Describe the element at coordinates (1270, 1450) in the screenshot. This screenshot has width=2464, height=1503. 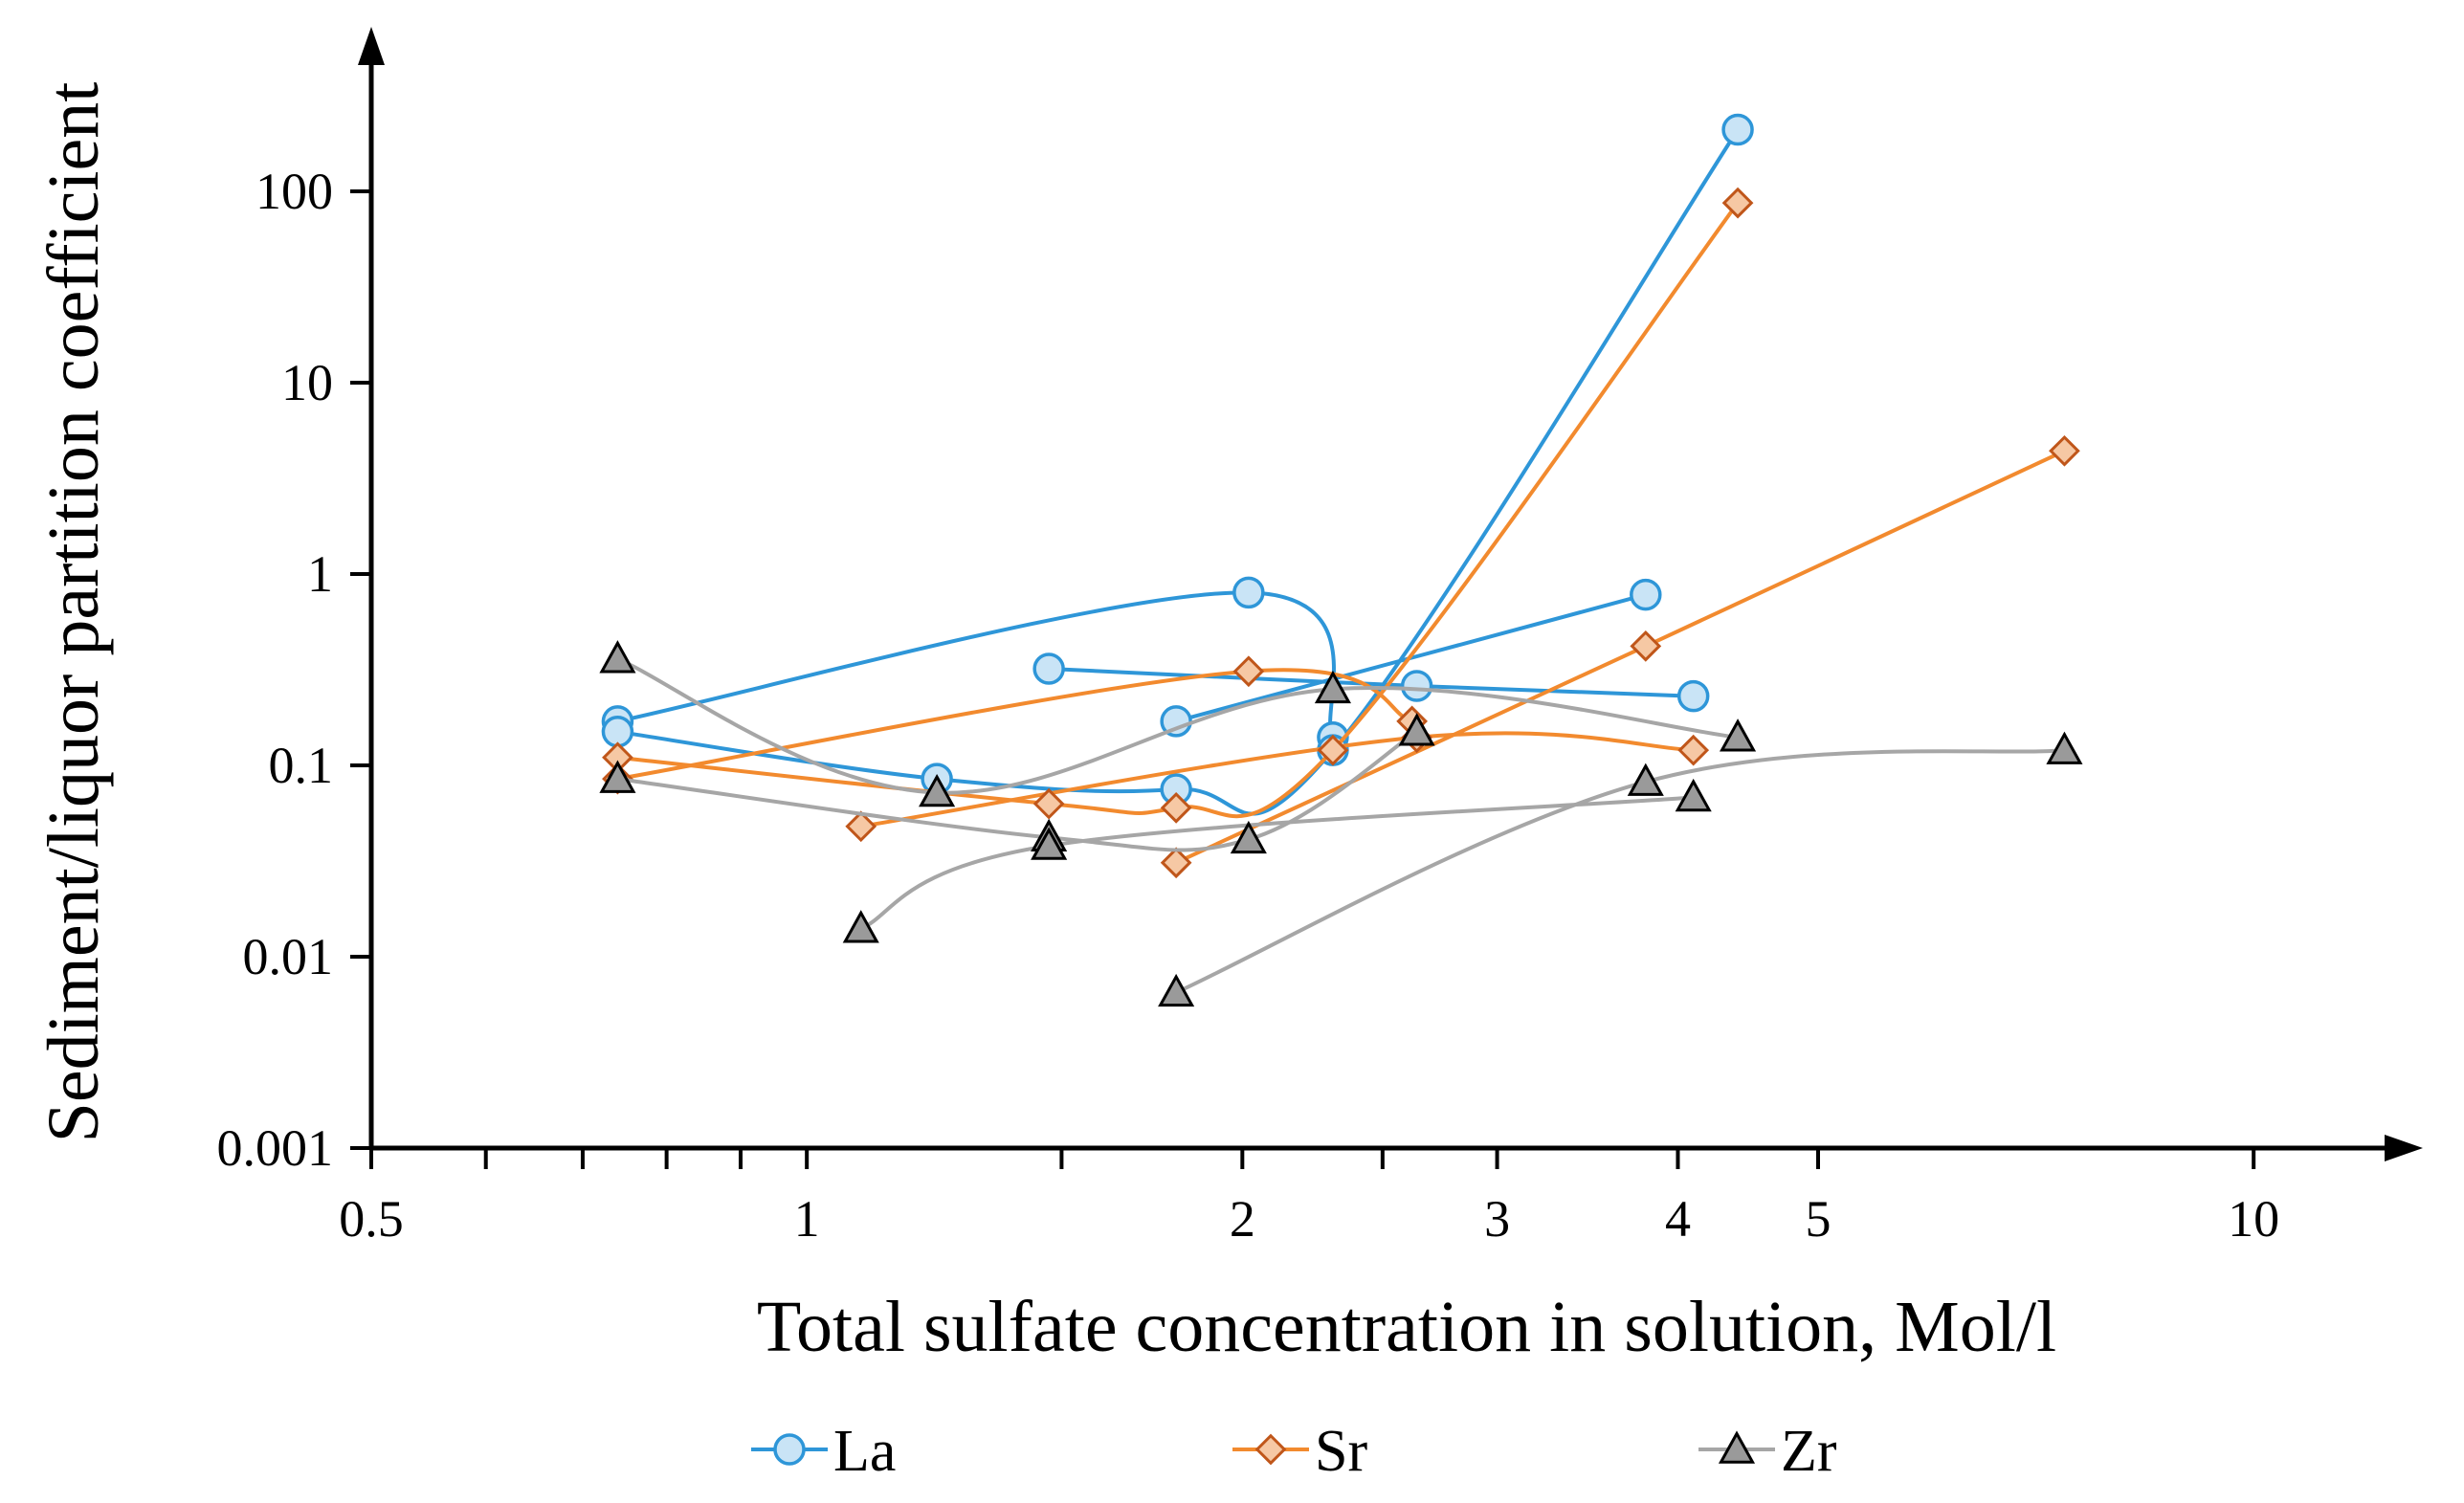
I see `legend-marker-Sr` at that location.